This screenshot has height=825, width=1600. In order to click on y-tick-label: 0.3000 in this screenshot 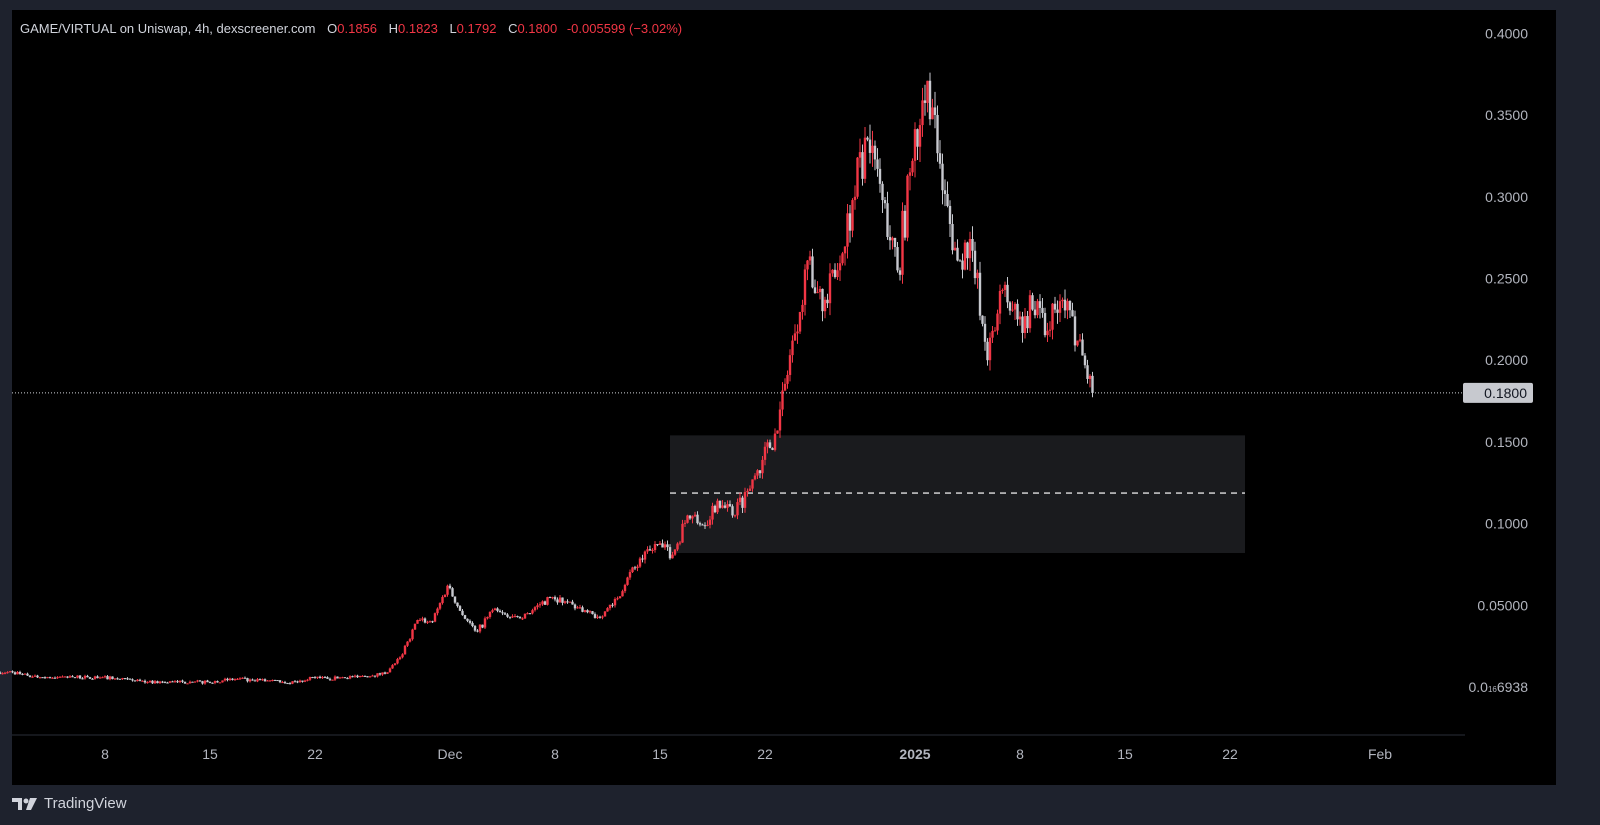, I will do `click(1506, 197)`.